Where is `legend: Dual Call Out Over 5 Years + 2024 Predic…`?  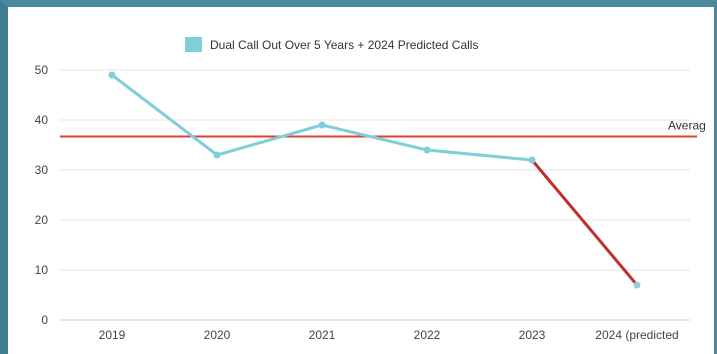
legend: Dual Call Out Over 5 Years + 2024 Predic… is located at coordinates (331, 44).